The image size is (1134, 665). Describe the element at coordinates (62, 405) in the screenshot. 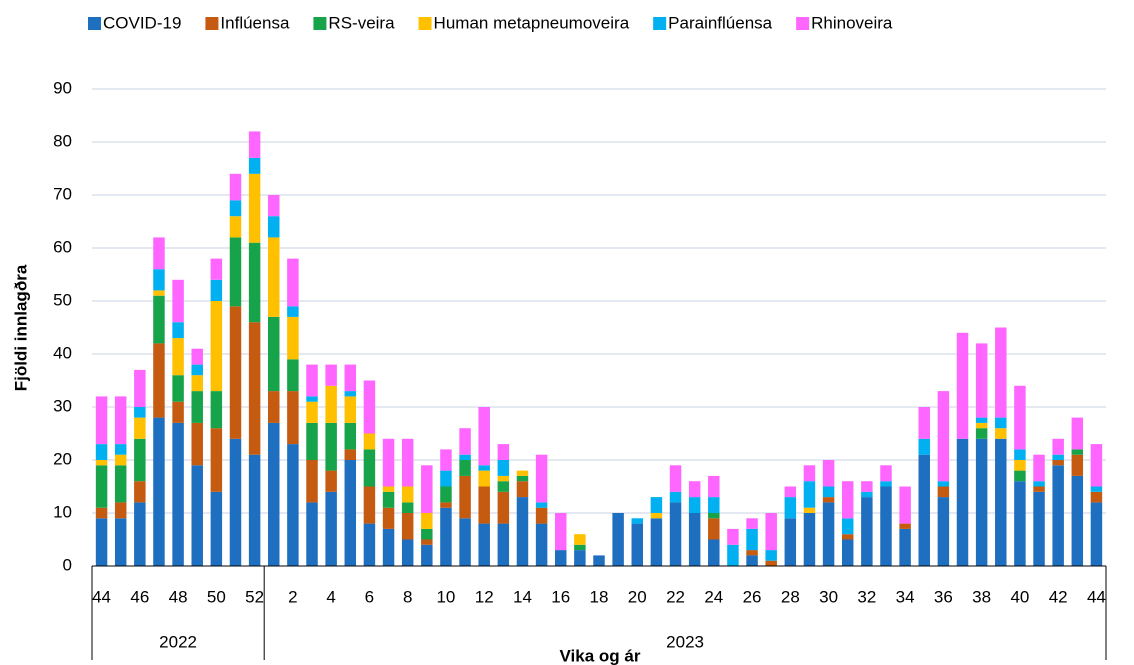

I see `y-tick-label: 30` at that location.